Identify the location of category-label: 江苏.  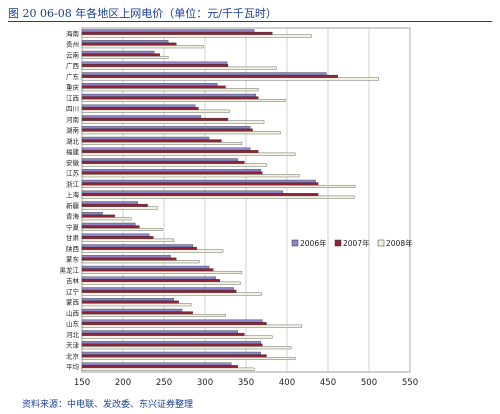
(73, 173).